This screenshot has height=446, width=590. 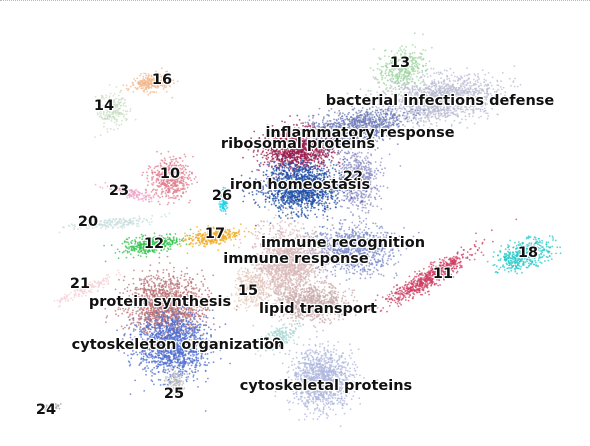 I want to click on cluster-13-points, so click(x=401, y=68).